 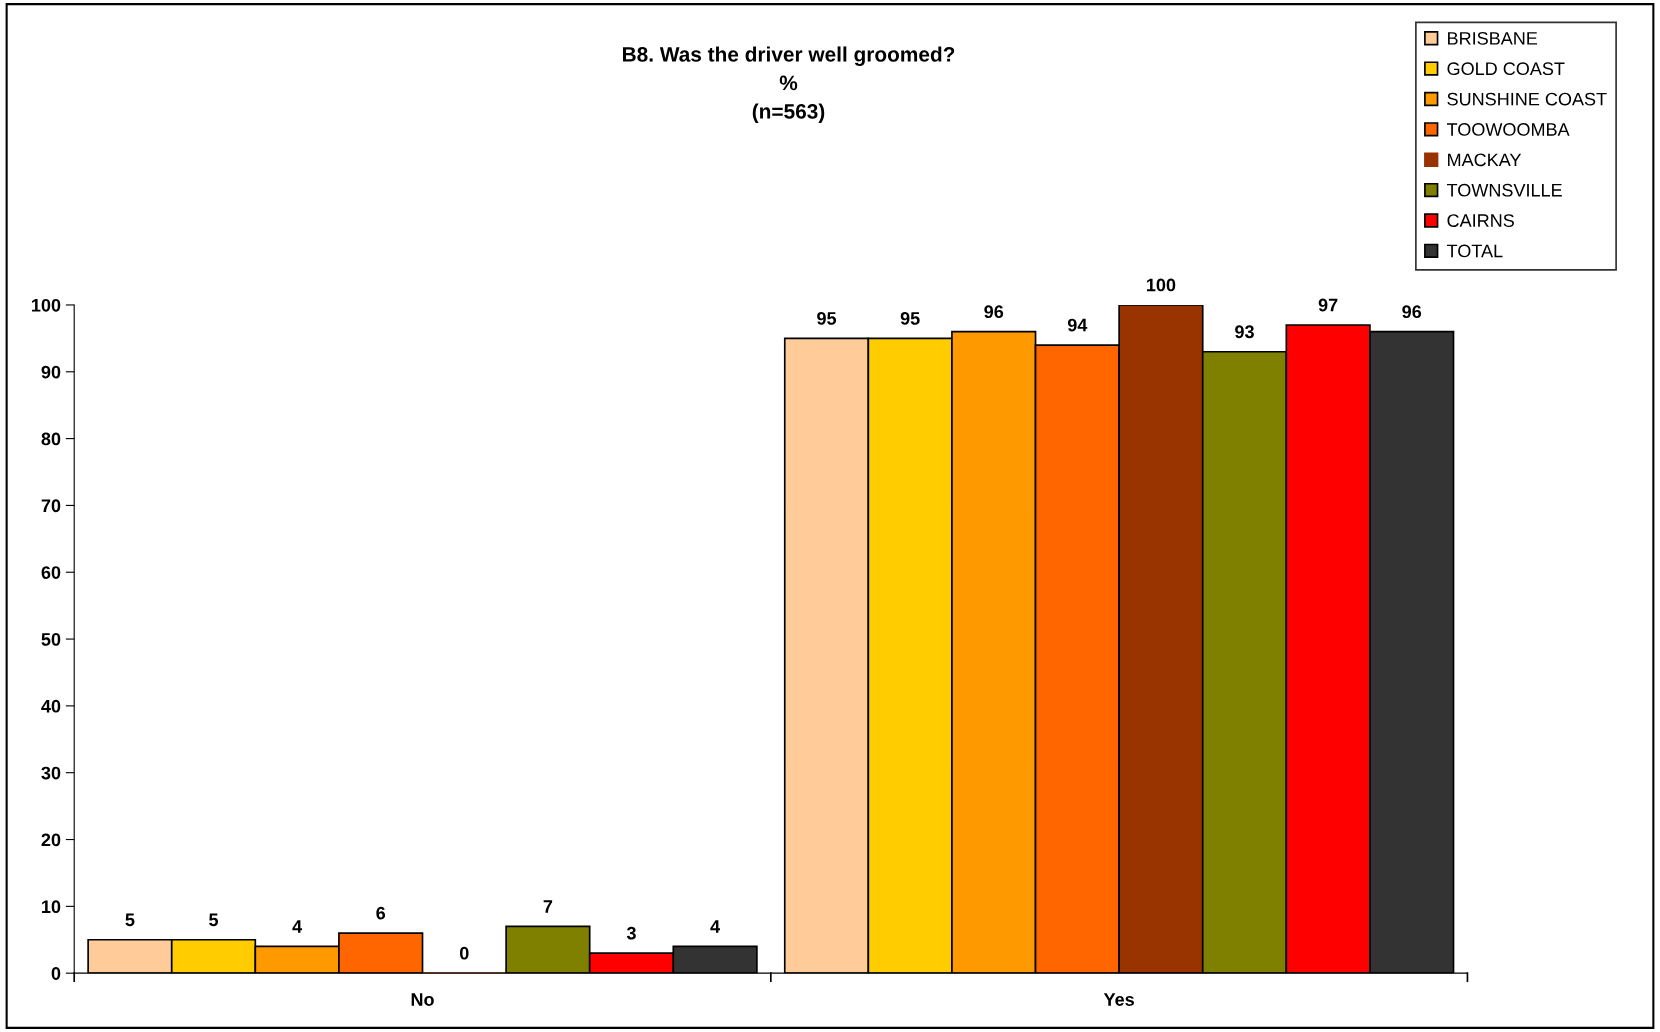 What do you see at coordinates (1161, 285) in the screenshot?
I see `data-label: 100` at bounding box center [1161, 285].